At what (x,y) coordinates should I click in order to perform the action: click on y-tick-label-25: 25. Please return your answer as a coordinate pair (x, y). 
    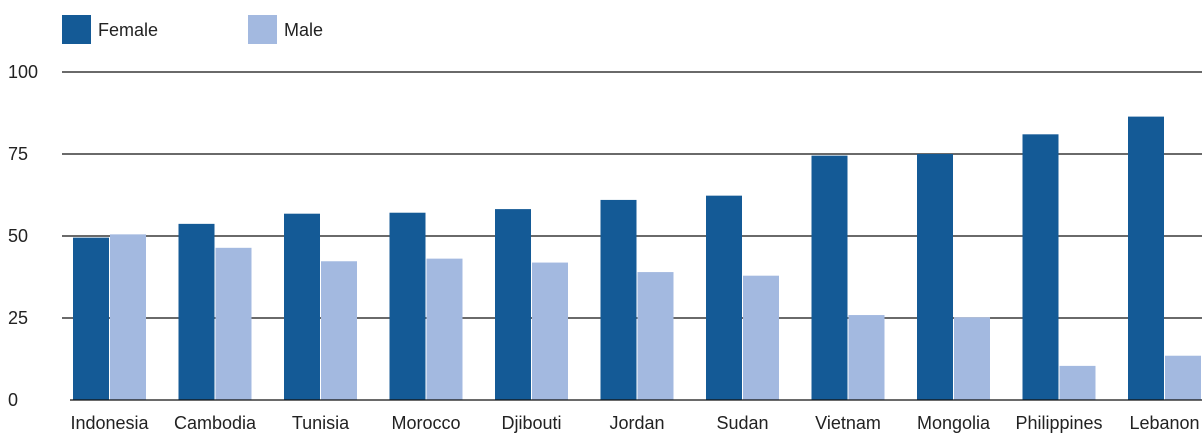
    Looking at the image, I should click on (18, 318).